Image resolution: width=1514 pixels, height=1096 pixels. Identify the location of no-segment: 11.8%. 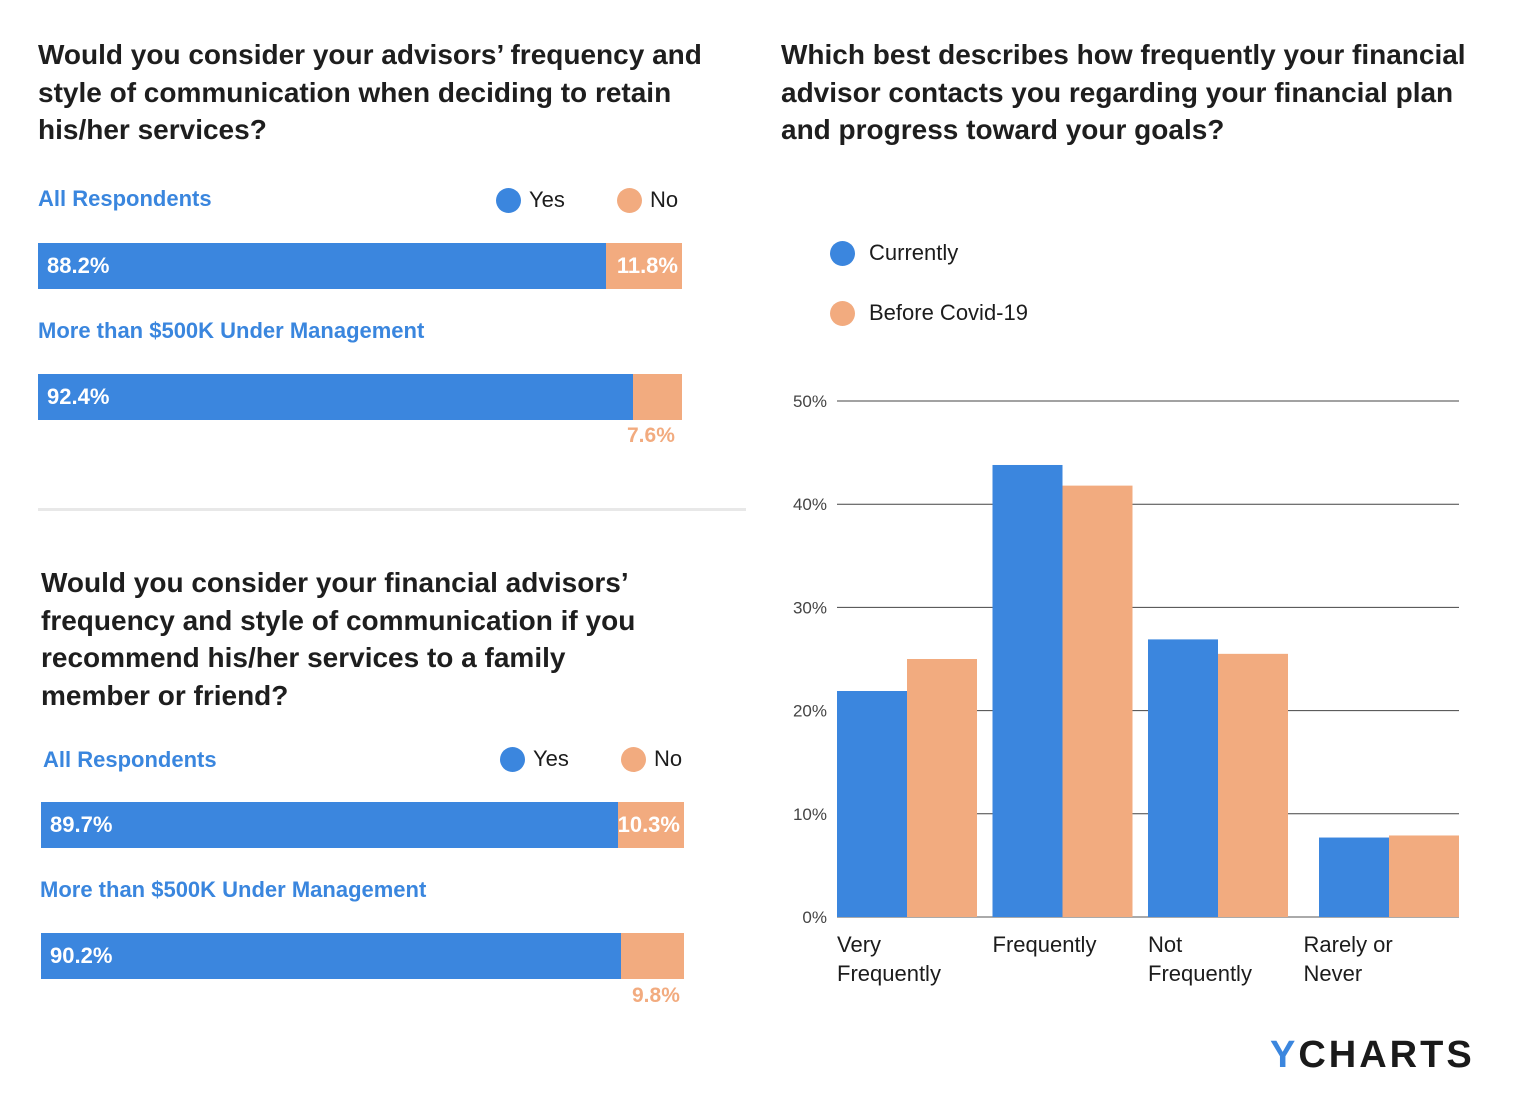
(644, 266).